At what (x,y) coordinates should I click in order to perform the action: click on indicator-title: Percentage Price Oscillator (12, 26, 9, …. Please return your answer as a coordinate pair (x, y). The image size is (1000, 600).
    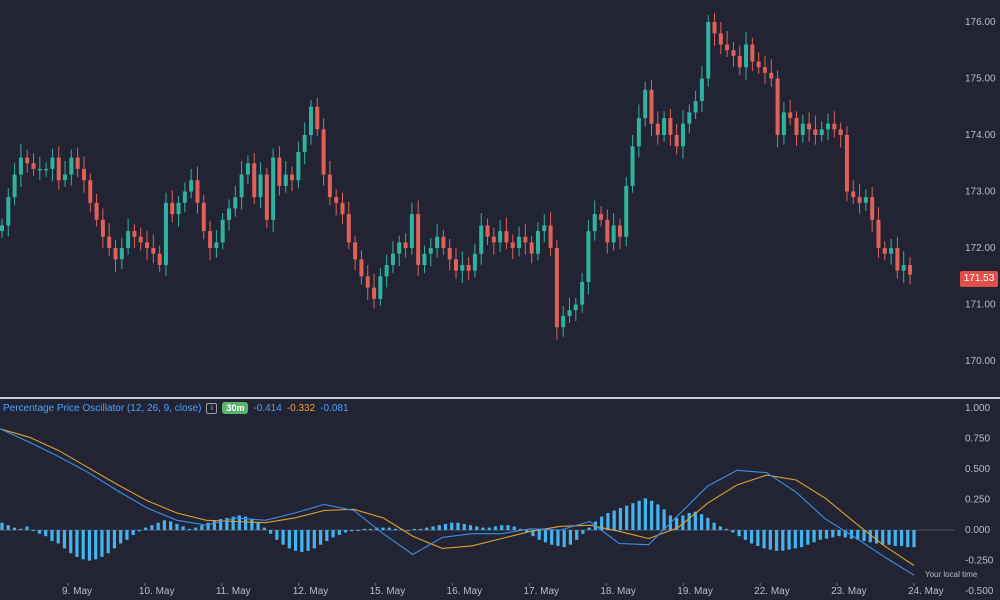
    Looking at the image, I should click on (102, 408).